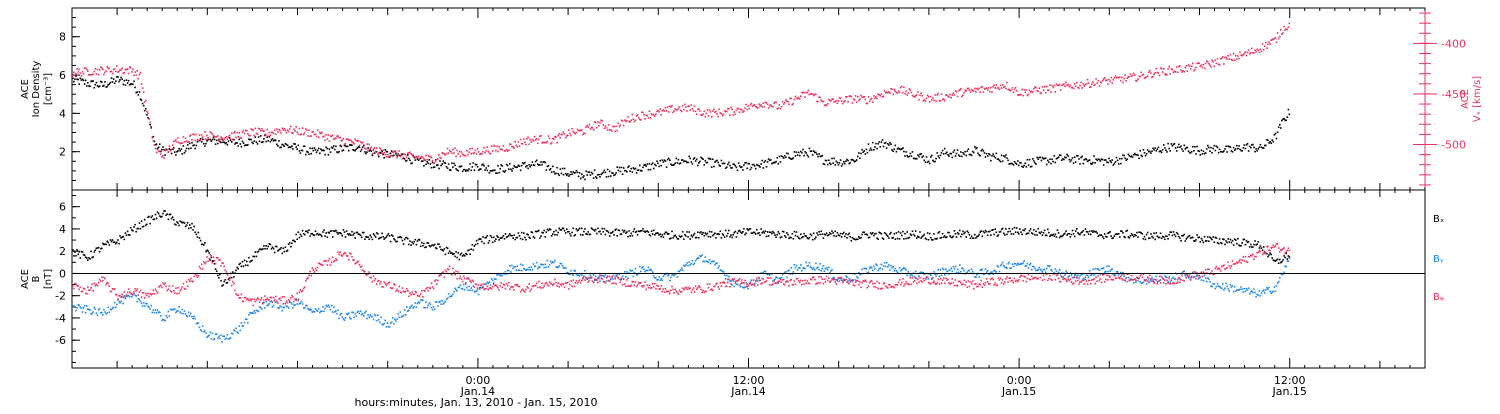 The height and width of the screenshot is (414, 1500). Describe the element at coordinates (1477, 99) in the screenshot. I see `velocity-axis-label-line2: Vₓ [km/s]` at that location.